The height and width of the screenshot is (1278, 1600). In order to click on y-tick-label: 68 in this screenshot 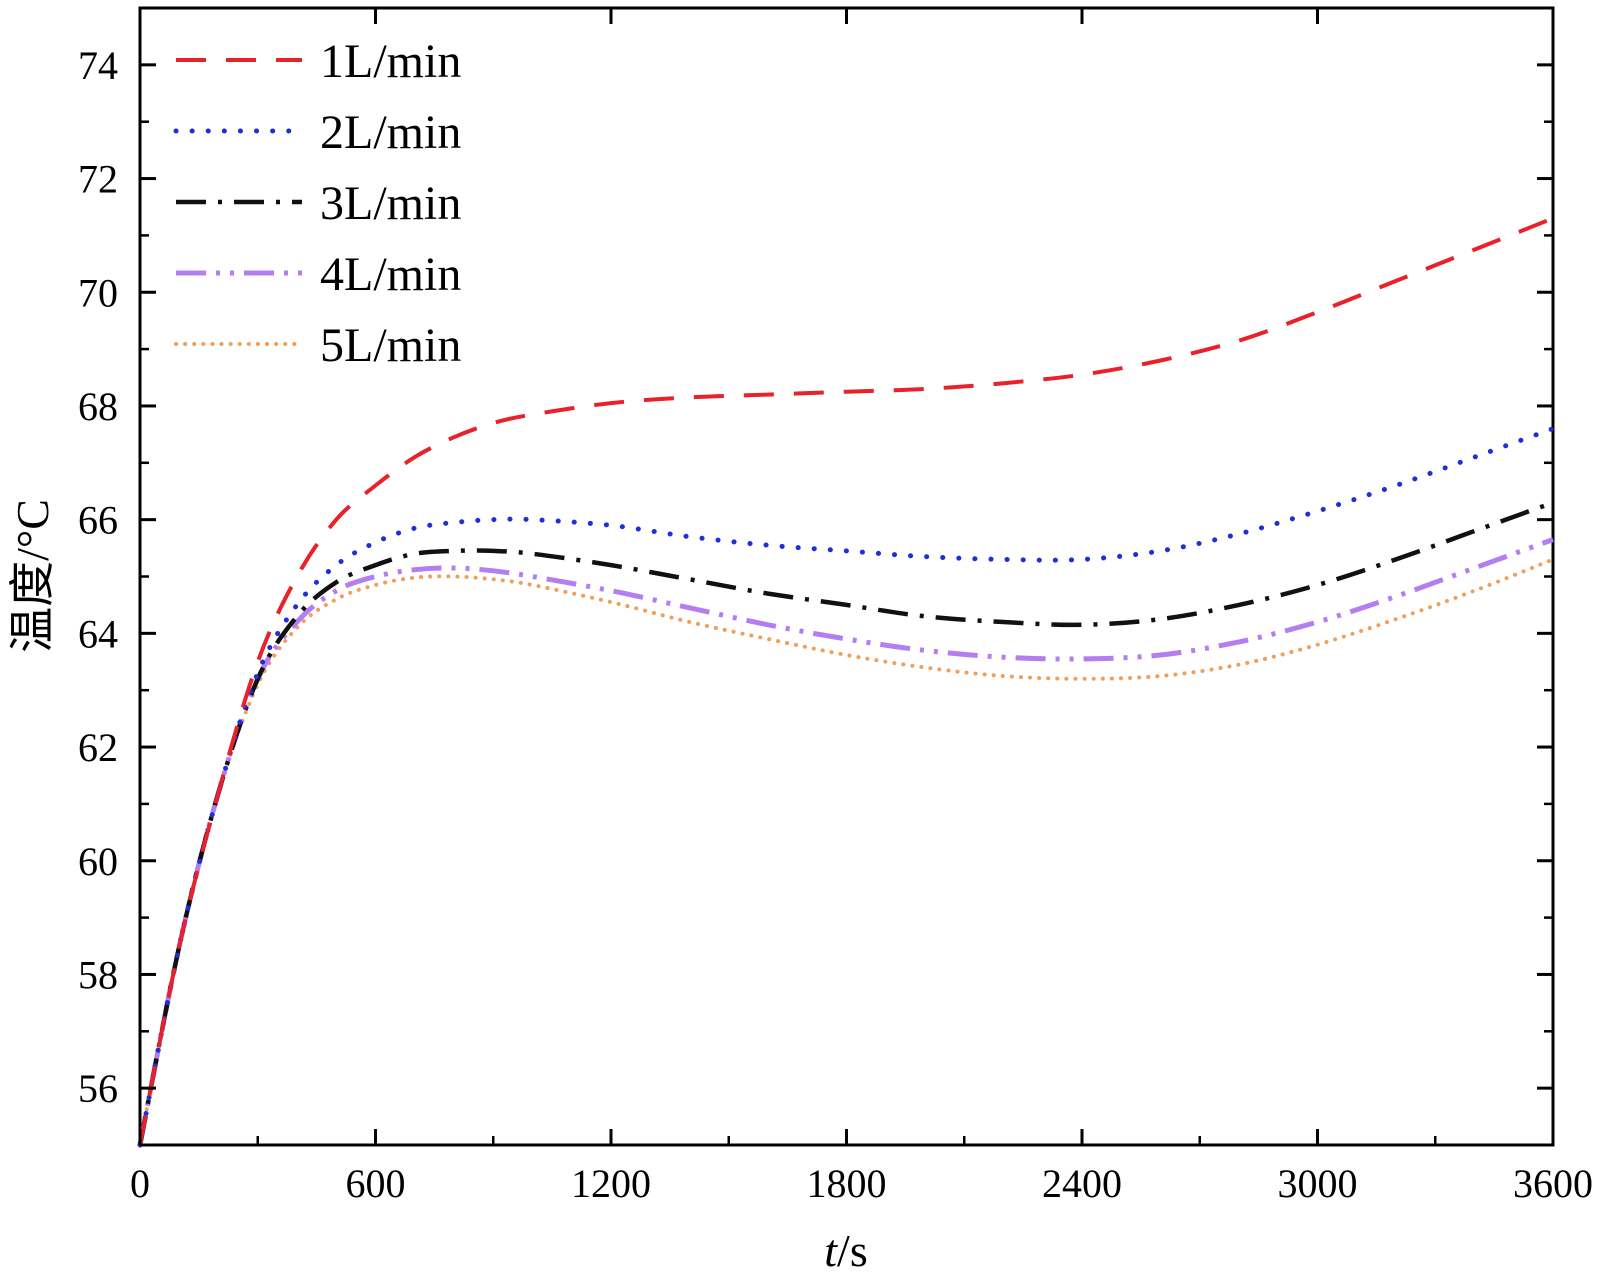, I will do `click(98, 406)`.